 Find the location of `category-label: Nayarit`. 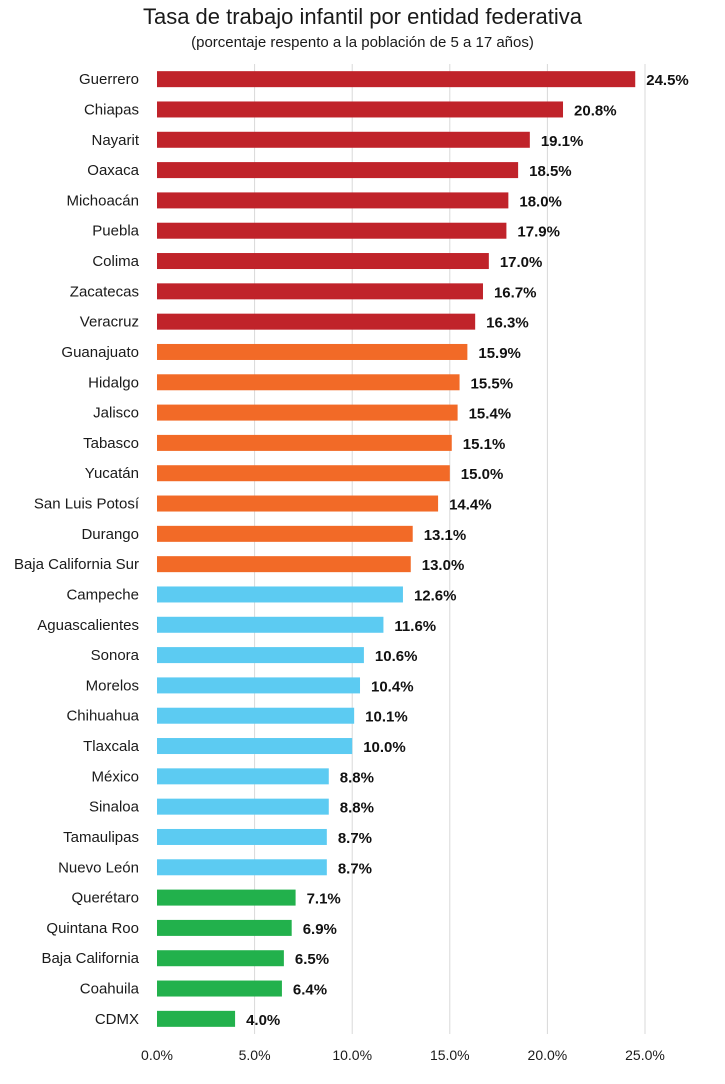

category-label: Nayarit is located at coordinates (115, 140).